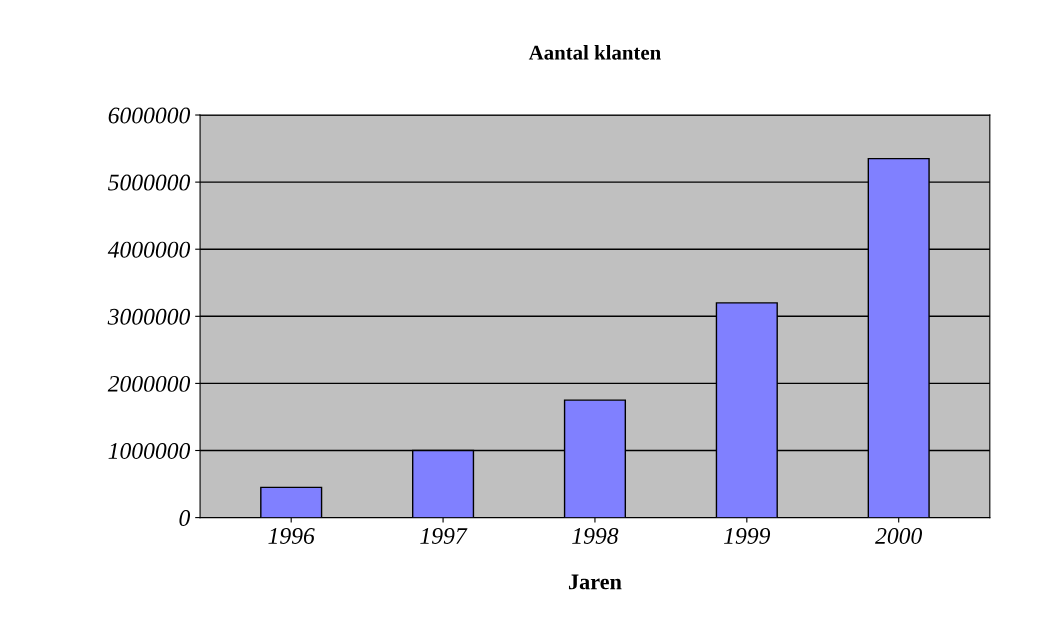 The image size is (1053, 639). Describe the element at coordinates (149, 383) in the screenshot. I see `y-tick-label: 2000000` at that location.